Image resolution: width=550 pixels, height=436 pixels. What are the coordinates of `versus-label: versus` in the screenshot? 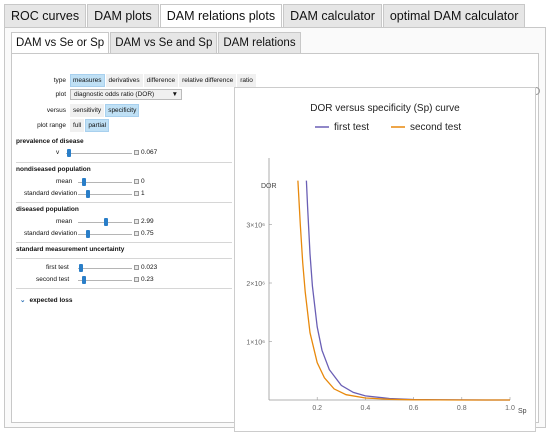 It's located at (56, 110).